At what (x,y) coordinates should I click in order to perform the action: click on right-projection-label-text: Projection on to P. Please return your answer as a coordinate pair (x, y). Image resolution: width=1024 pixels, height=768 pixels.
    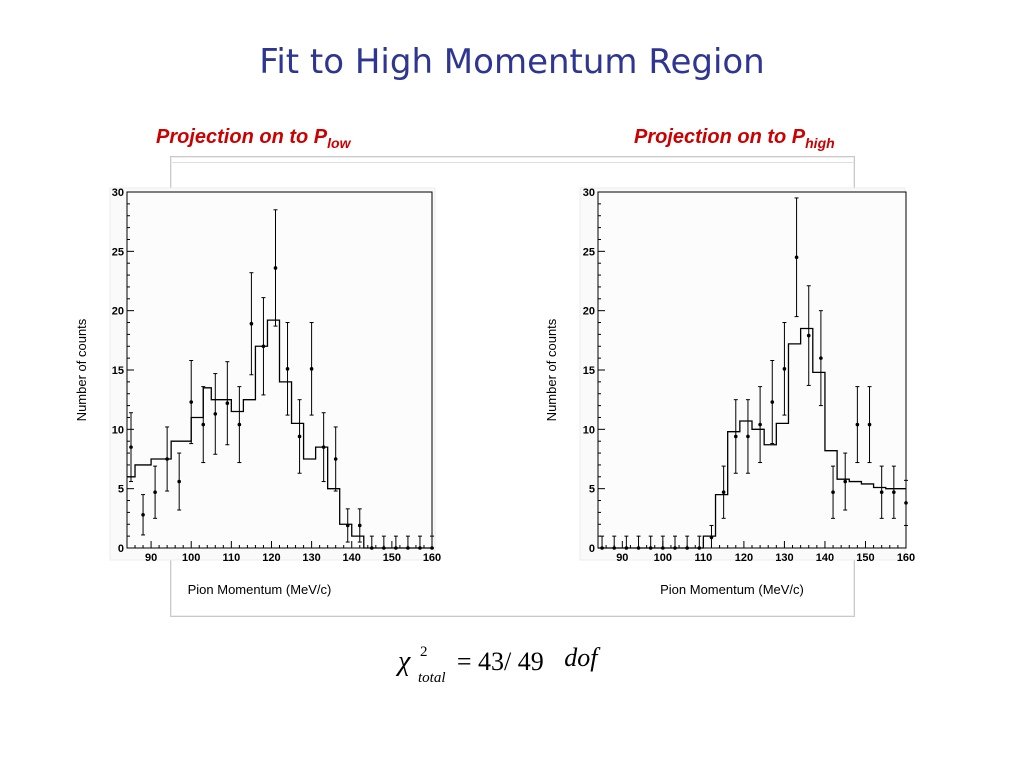
    Looking at the image, I should click on (720, 137).